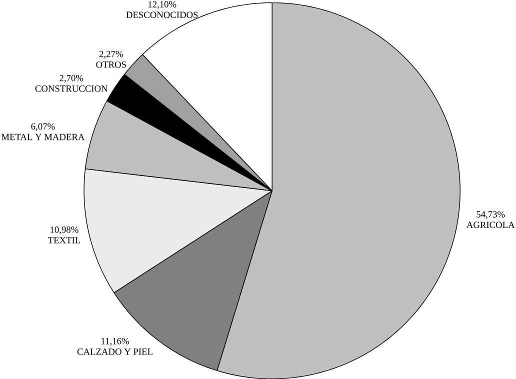  What do you see at coordinates (114, 351) in the screenshot?
I see `slice-label: CALZADO Y PIEL` at bounding box center [114, 351].